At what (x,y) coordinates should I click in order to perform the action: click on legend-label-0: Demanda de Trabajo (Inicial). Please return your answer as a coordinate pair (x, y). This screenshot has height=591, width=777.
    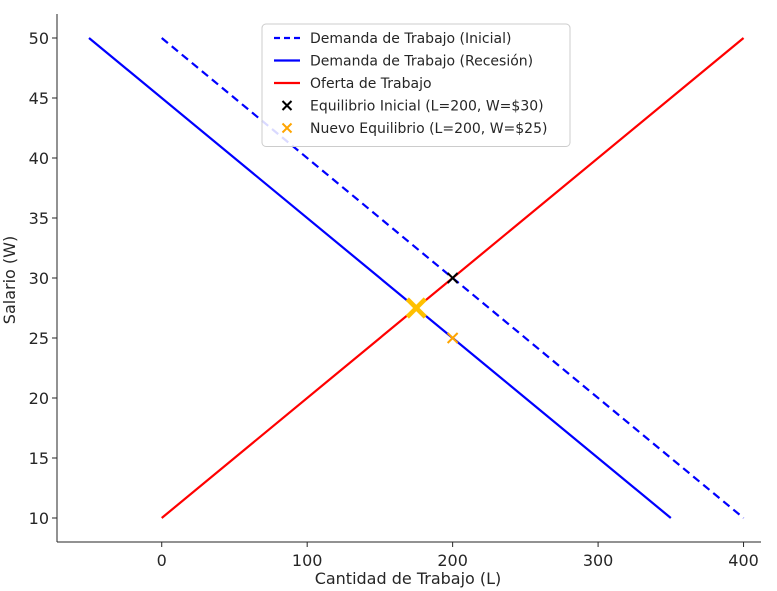
    Looking at the image, I should click on (410, 39).